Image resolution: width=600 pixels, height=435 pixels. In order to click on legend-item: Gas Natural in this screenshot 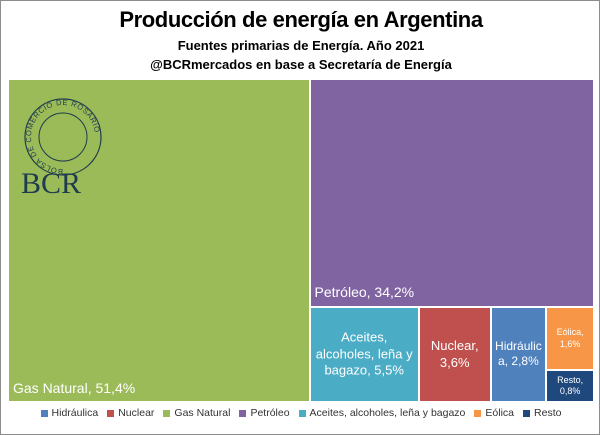, I will do `click(196, 413)`.